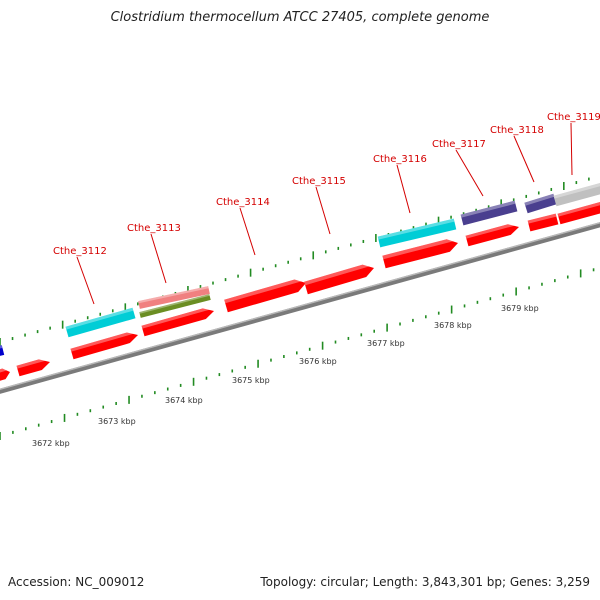  What do you see at coordinates (184, 400) in the screenshot?
I see `kbp-label: 3674 kbp` at bounding box center [184, 400].